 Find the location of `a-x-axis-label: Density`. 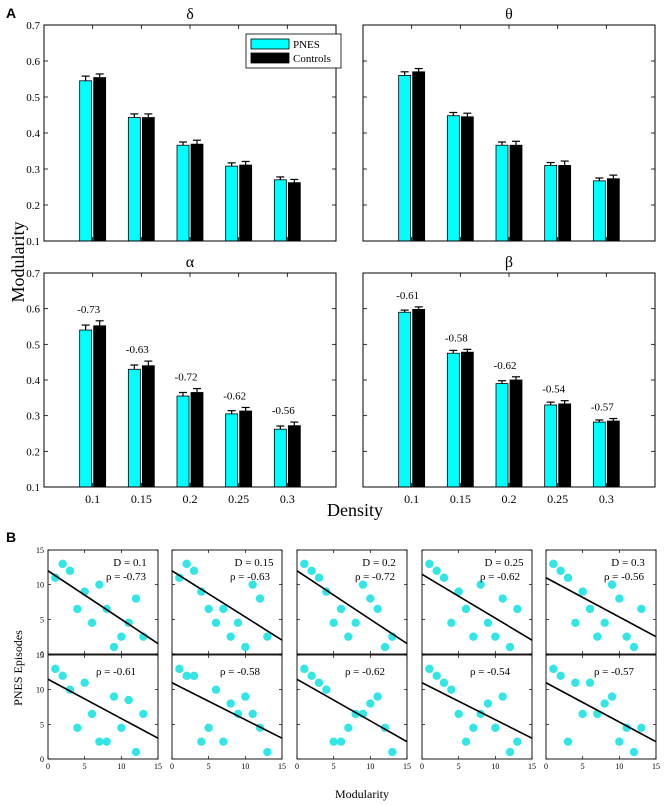

a-x-axis-label: Density is located at coordinates (355, 510).